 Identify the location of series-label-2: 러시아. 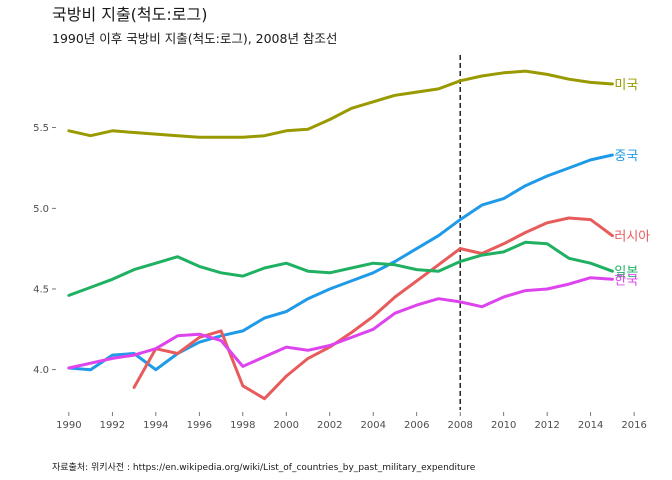
(632, 237).